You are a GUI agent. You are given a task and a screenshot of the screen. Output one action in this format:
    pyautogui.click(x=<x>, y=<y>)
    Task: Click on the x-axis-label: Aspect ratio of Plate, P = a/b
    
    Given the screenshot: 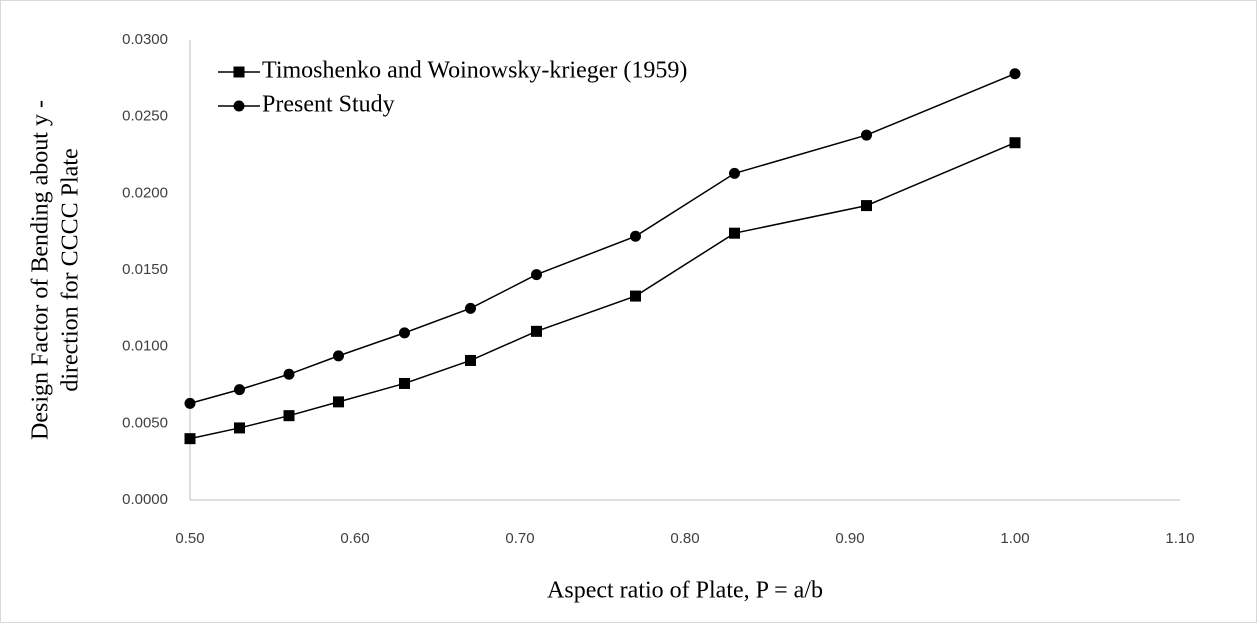 What is the action you would take?
    pyautogui.click(x=685, y=591)
    